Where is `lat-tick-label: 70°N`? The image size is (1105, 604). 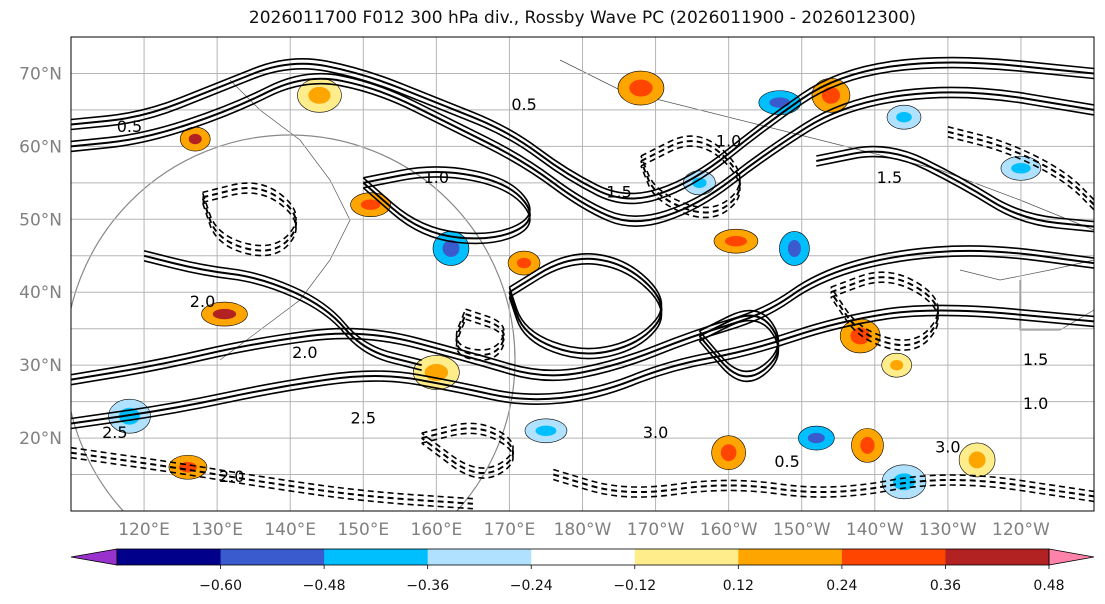 lat-tick-label: 70°N is located at coordinates (40, 74).